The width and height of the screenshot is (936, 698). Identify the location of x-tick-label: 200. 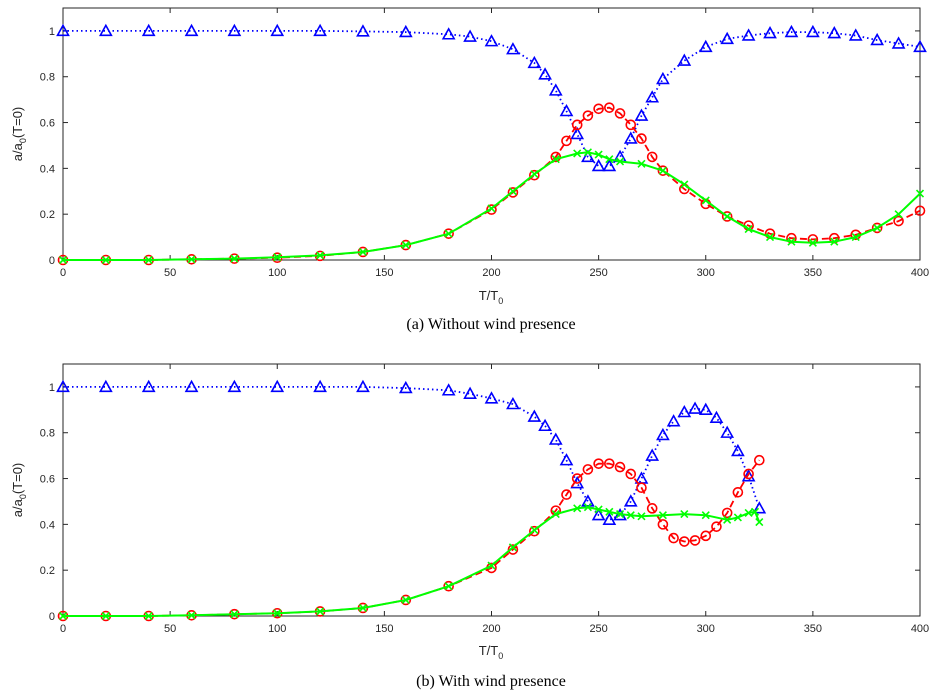
(491, 629).